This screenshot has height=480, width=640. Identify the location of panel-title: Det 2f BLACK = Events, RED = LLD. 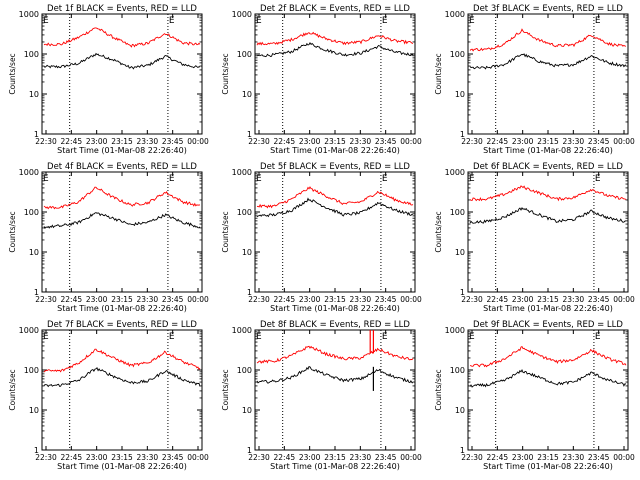
(335, 9).